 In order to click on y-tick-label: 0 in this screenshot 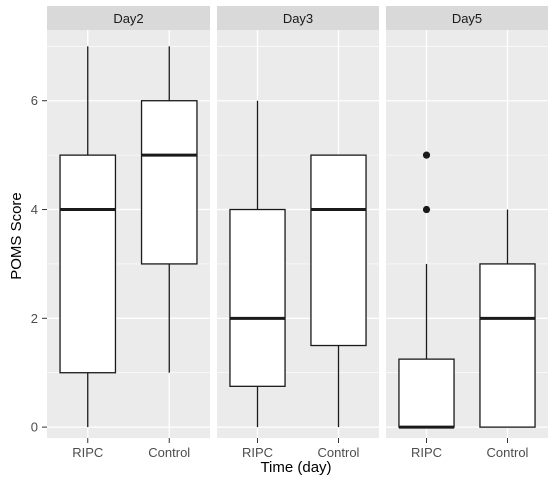, I will do `click(34, 427)`.